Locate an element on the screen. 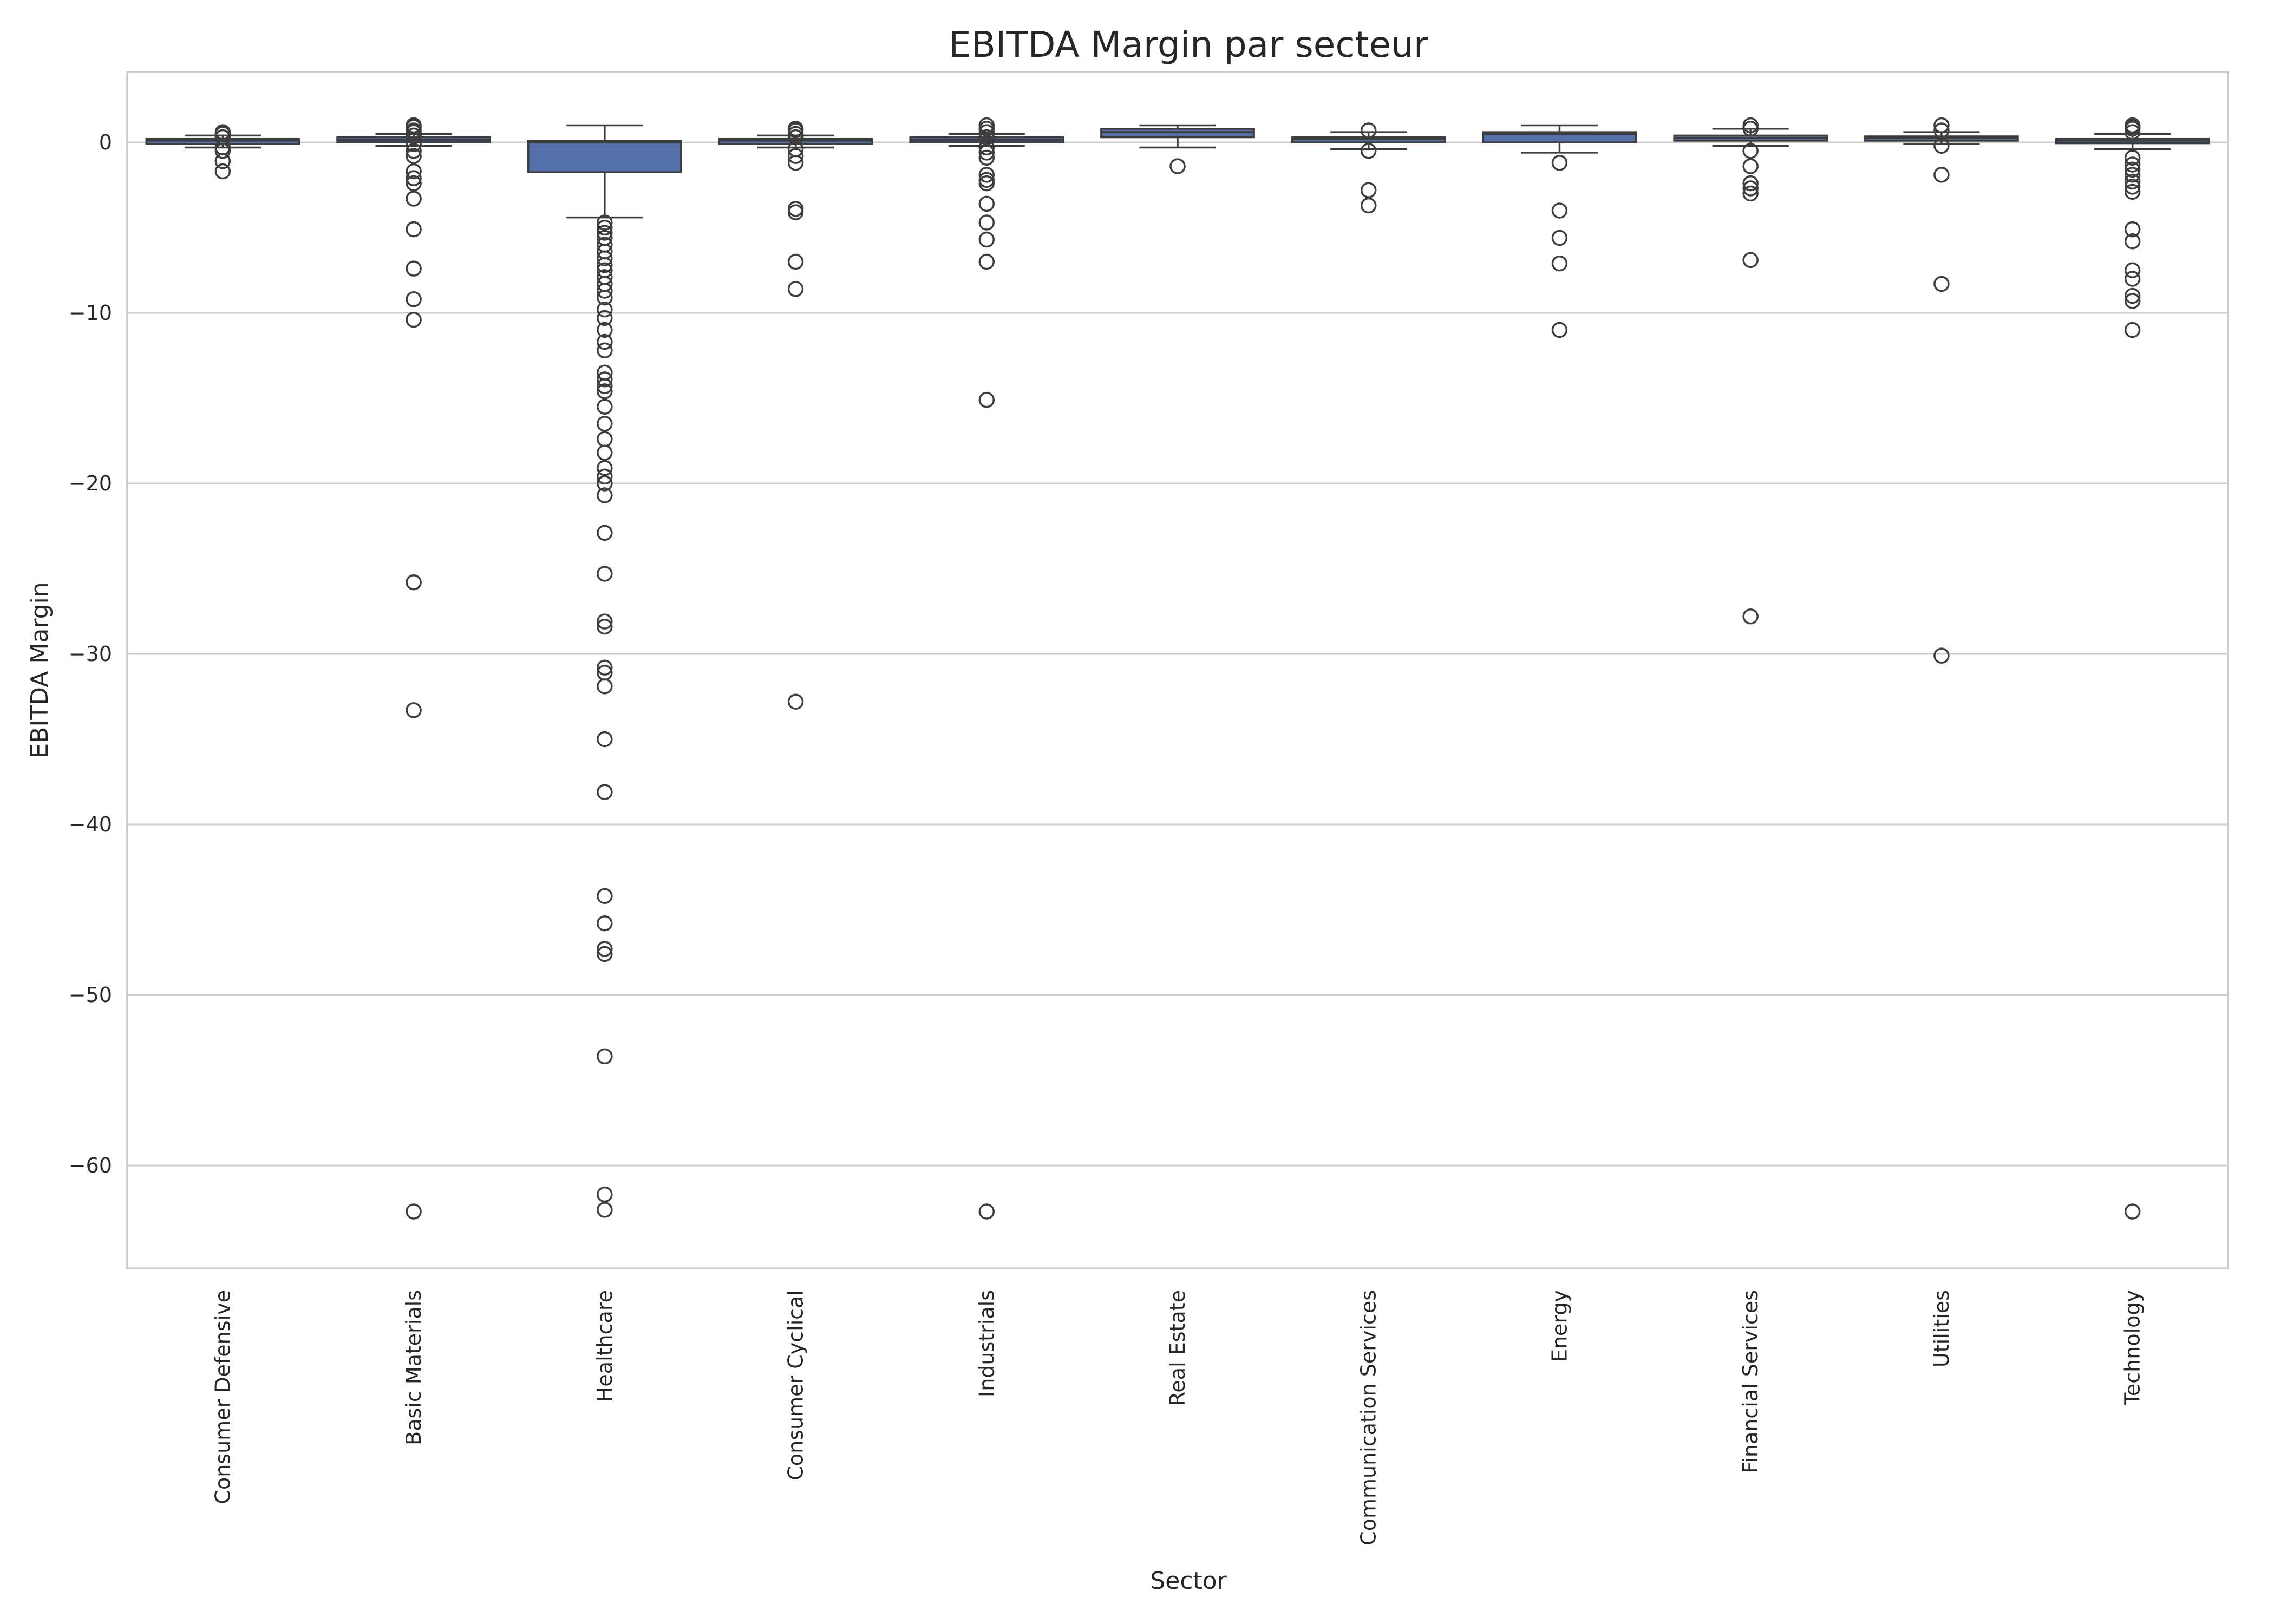 This screenshot has height=1624, width=2274. x-tick-label: Technology is located at coordinates (2133, 1348).